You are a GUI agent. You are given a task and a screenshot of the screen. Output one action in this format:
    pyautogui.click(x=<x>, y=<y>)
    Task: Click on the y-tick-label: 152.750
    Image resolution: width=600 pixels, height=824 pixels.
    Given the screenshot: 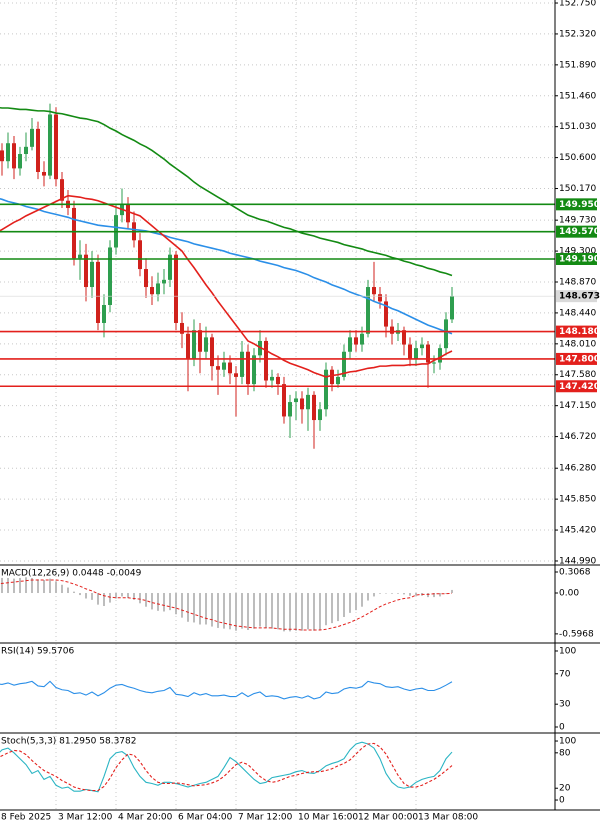 What is the action you would take?
    pyautogui.click(x=577, y=4)
    